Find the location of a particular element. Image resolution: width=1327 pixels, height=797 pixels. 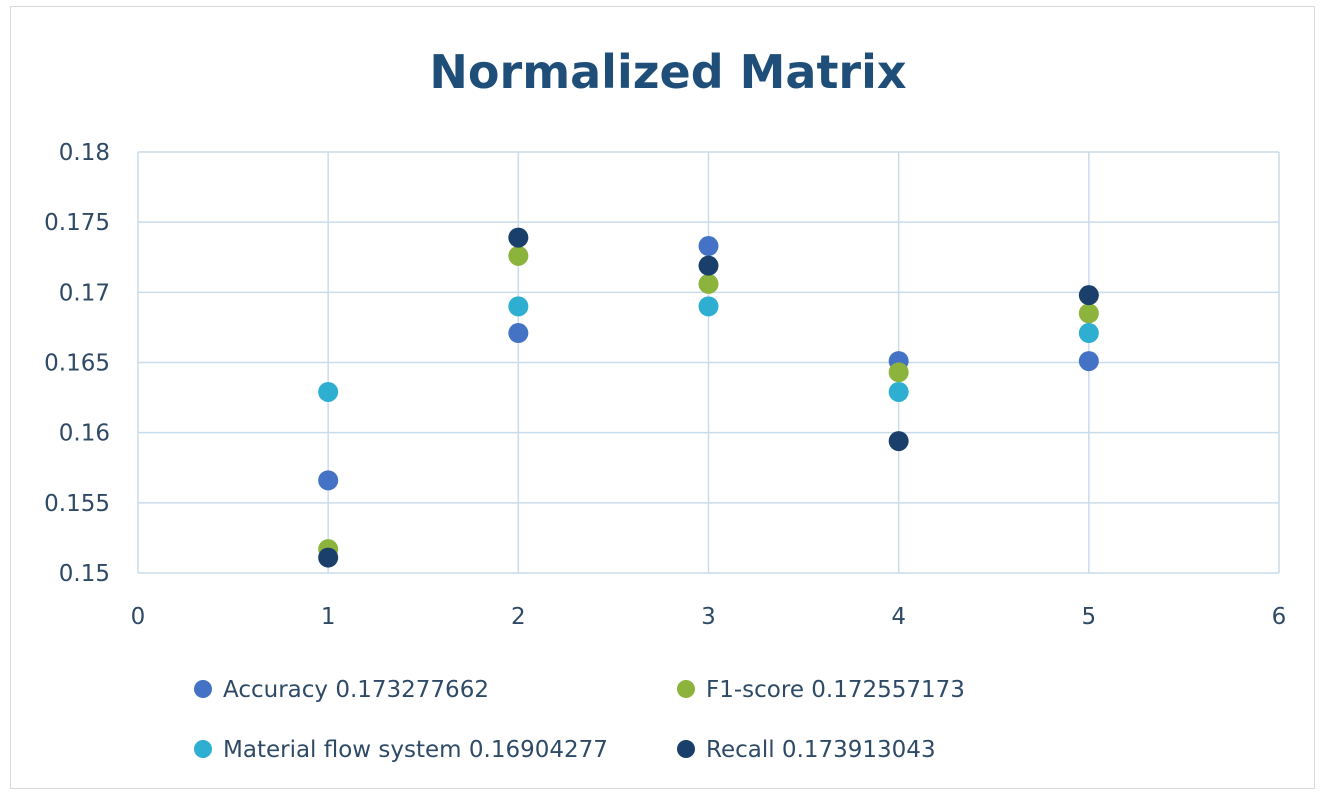

legend-label: Accuracy 0.173277662 is located at coordinates (356, 690).